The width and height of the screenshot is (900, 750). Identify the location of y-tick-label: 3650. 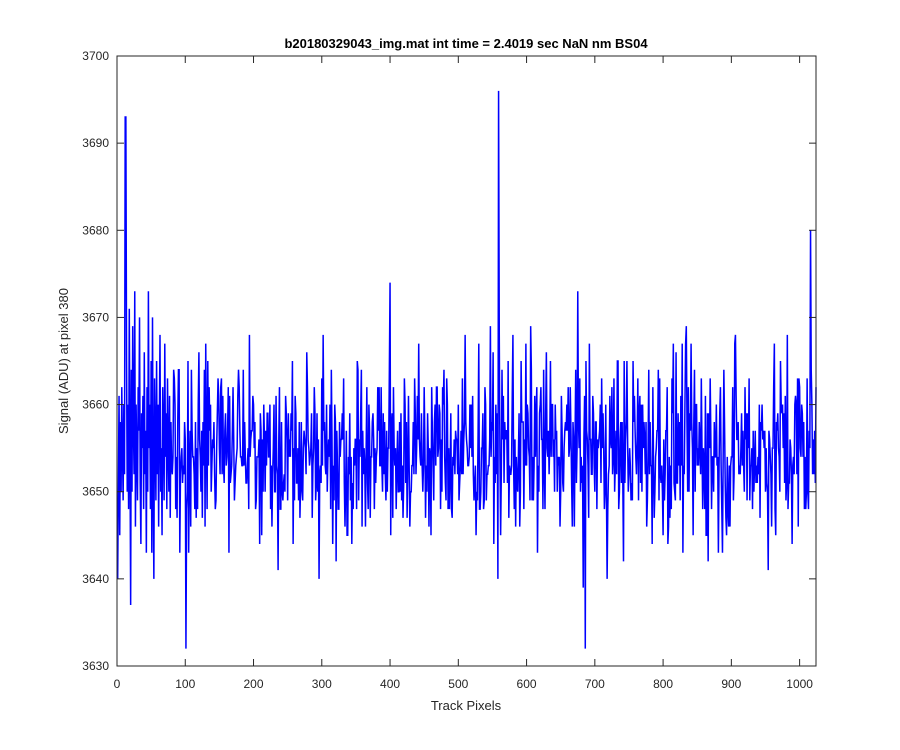
(95, 492).